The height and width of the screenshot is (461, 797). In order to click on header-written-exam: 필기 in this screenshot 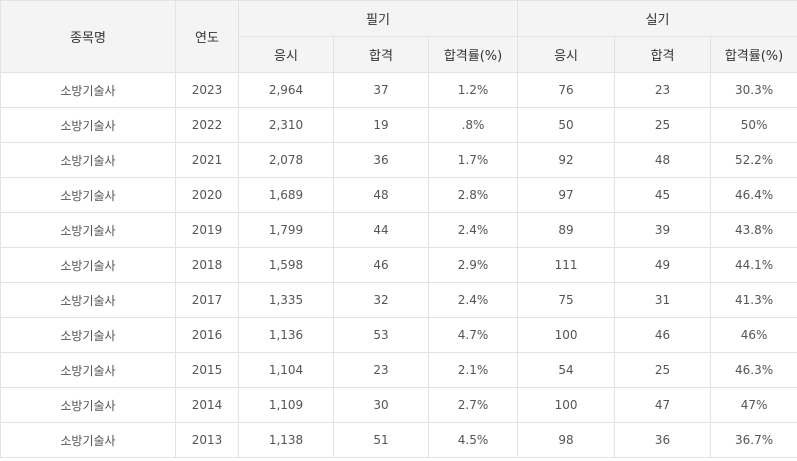, I will do `click(378, 18)`.